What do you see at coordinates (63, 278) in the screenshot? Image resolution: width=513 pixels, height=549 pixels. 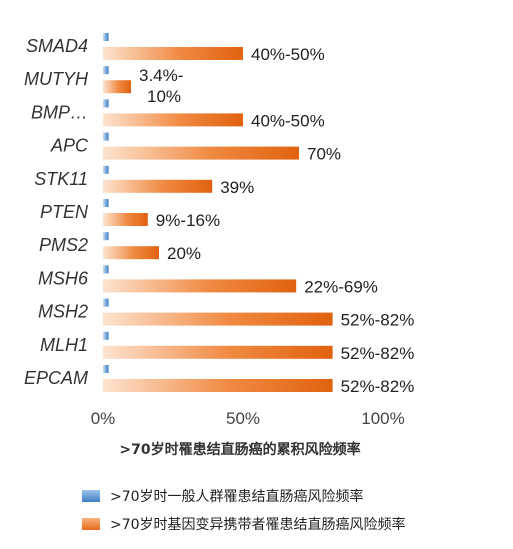 I see `category-label: MSH6` at bounding box center [63, 278].